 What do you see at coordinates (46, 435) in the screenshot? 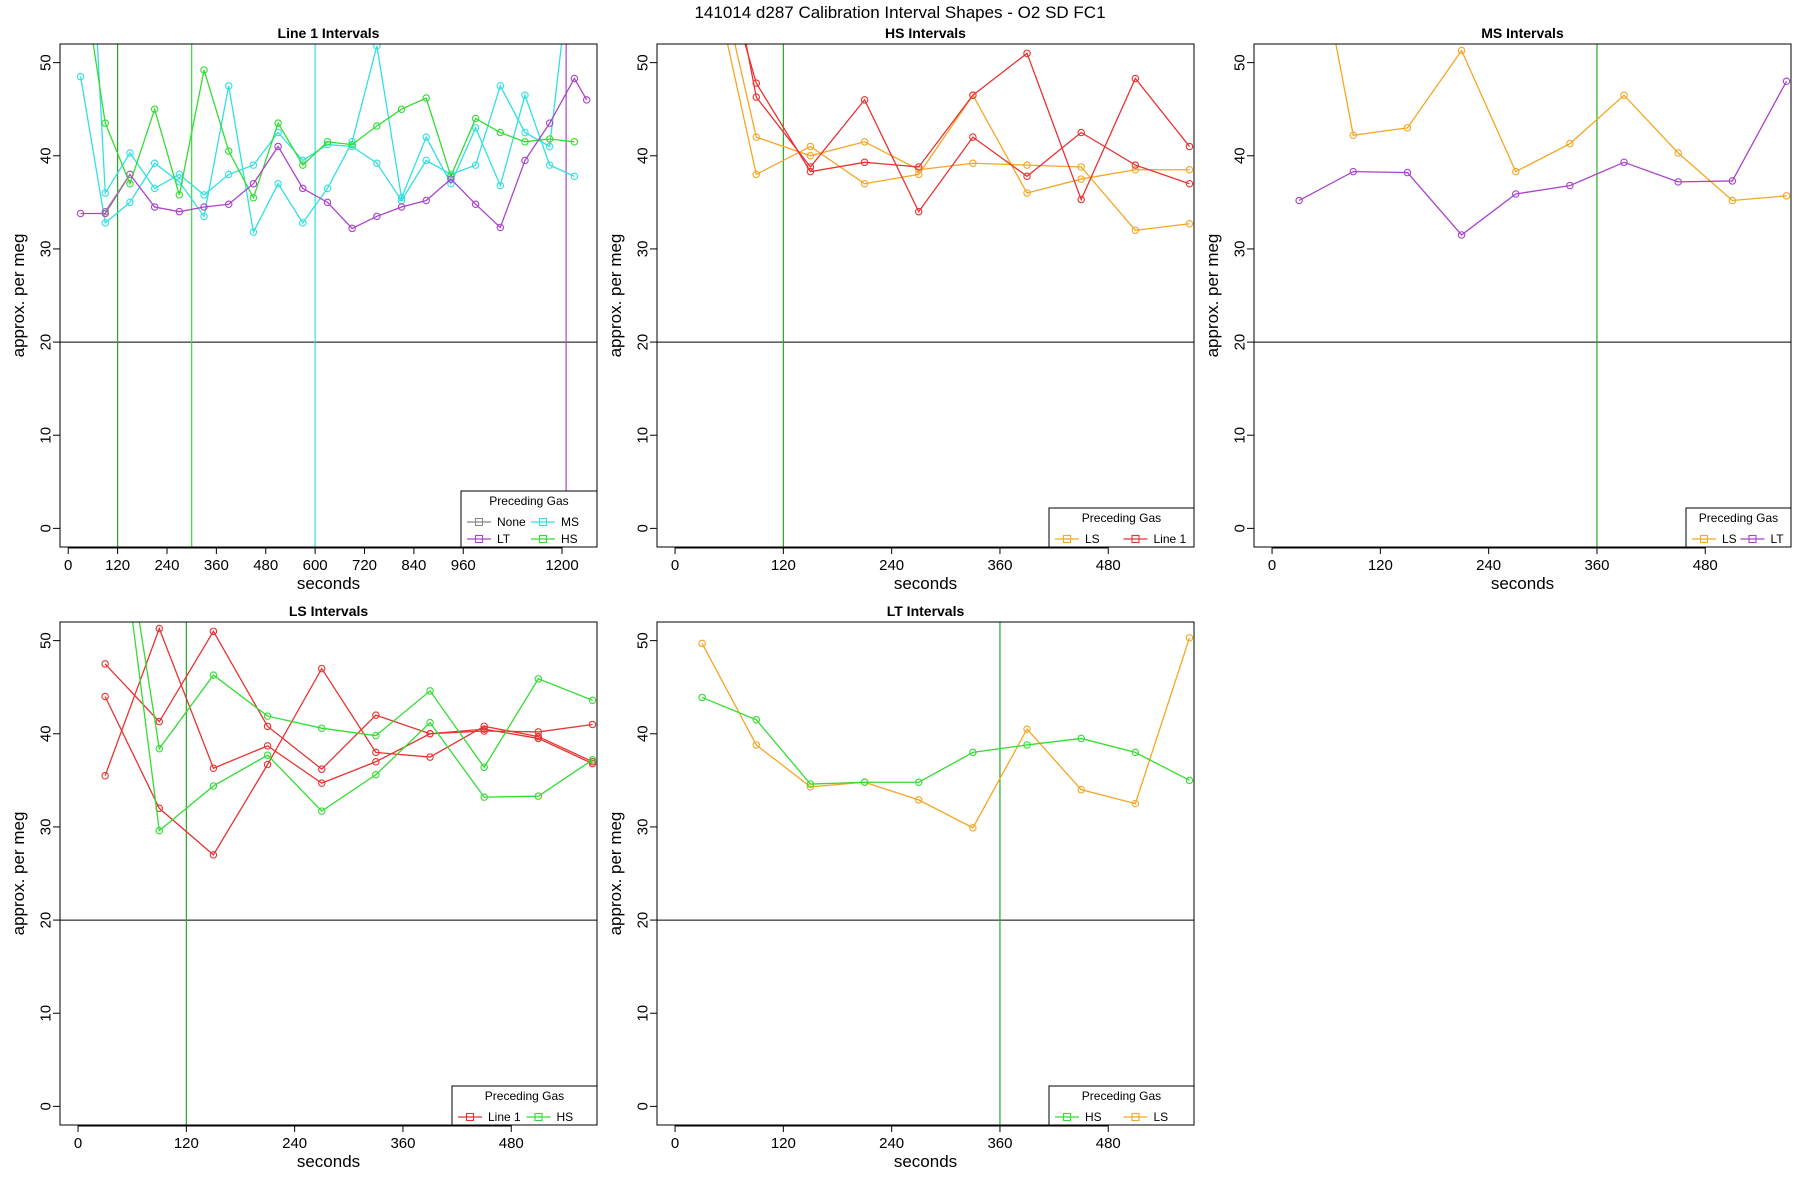
I see `y-tick-label: 10` at bounding box center [46, 435].